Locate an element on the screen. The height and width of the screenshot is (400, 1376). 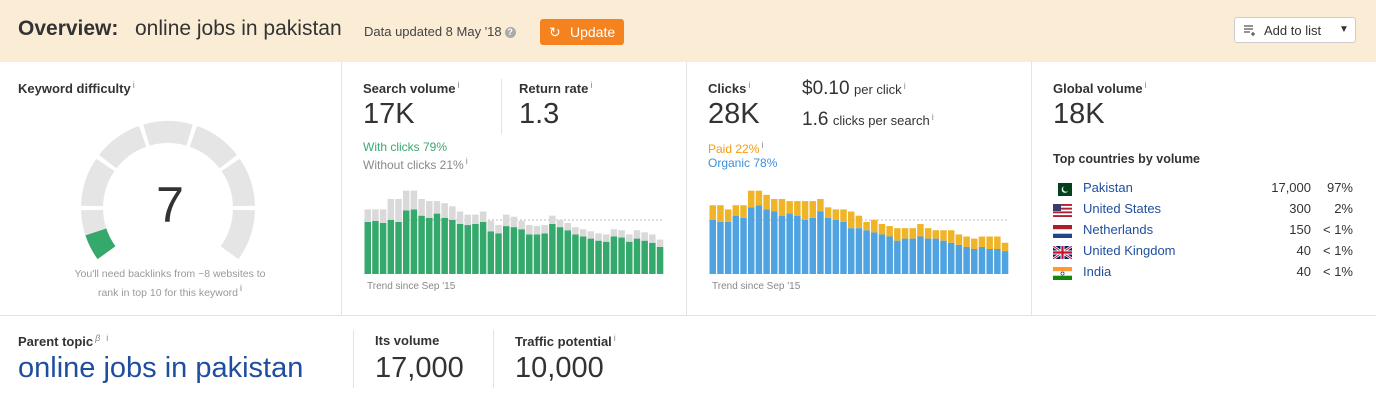
overview-title: Overview: is located at coordinates (68, 28).